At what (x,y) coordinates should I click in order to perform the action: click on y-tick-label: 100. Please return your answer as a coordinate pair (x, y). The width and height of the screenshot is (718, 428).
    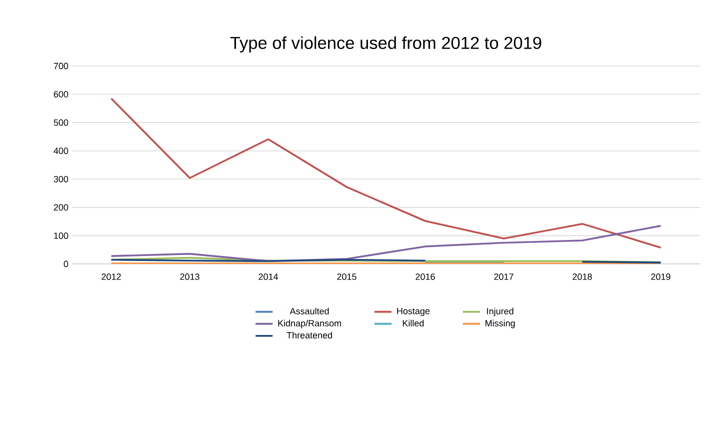
    Looking at the image, I should click on (61, 235).